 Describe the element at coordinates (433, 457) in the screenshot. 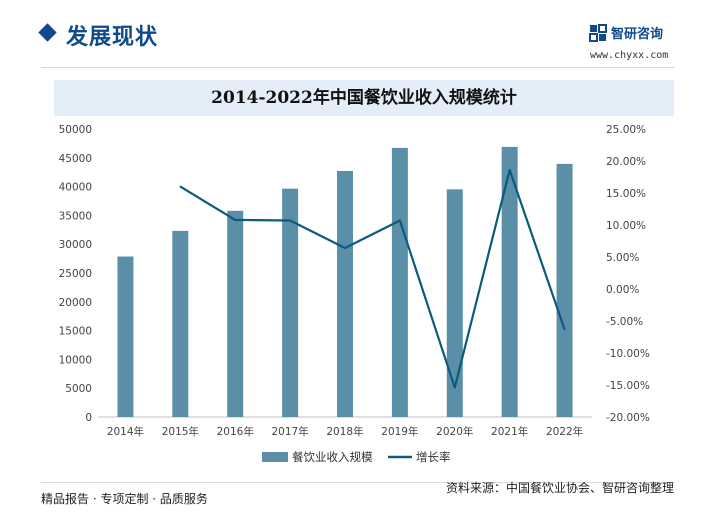

I see `legend-label-line: 增长率` at that location.